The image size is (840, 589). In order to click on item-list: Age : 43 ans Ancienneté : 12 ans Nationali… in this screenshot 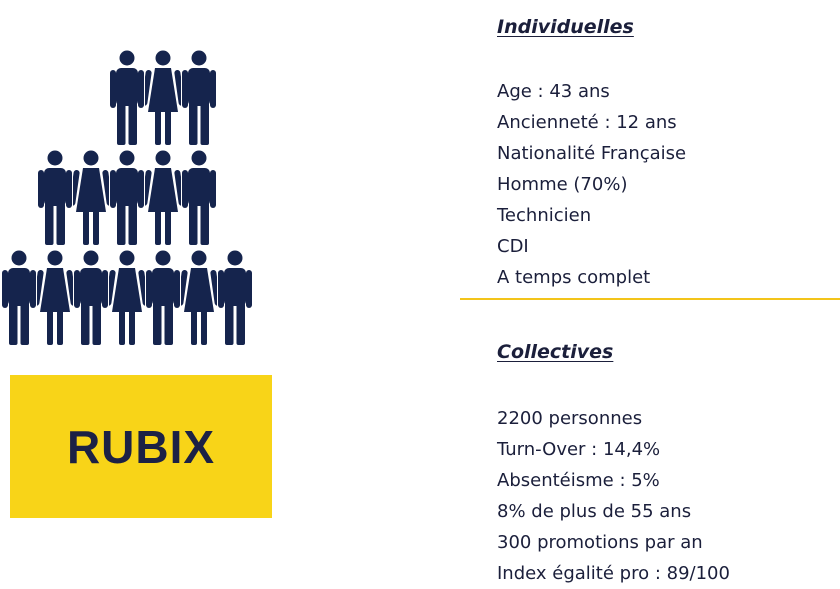, I will do `click(591, 184)`.